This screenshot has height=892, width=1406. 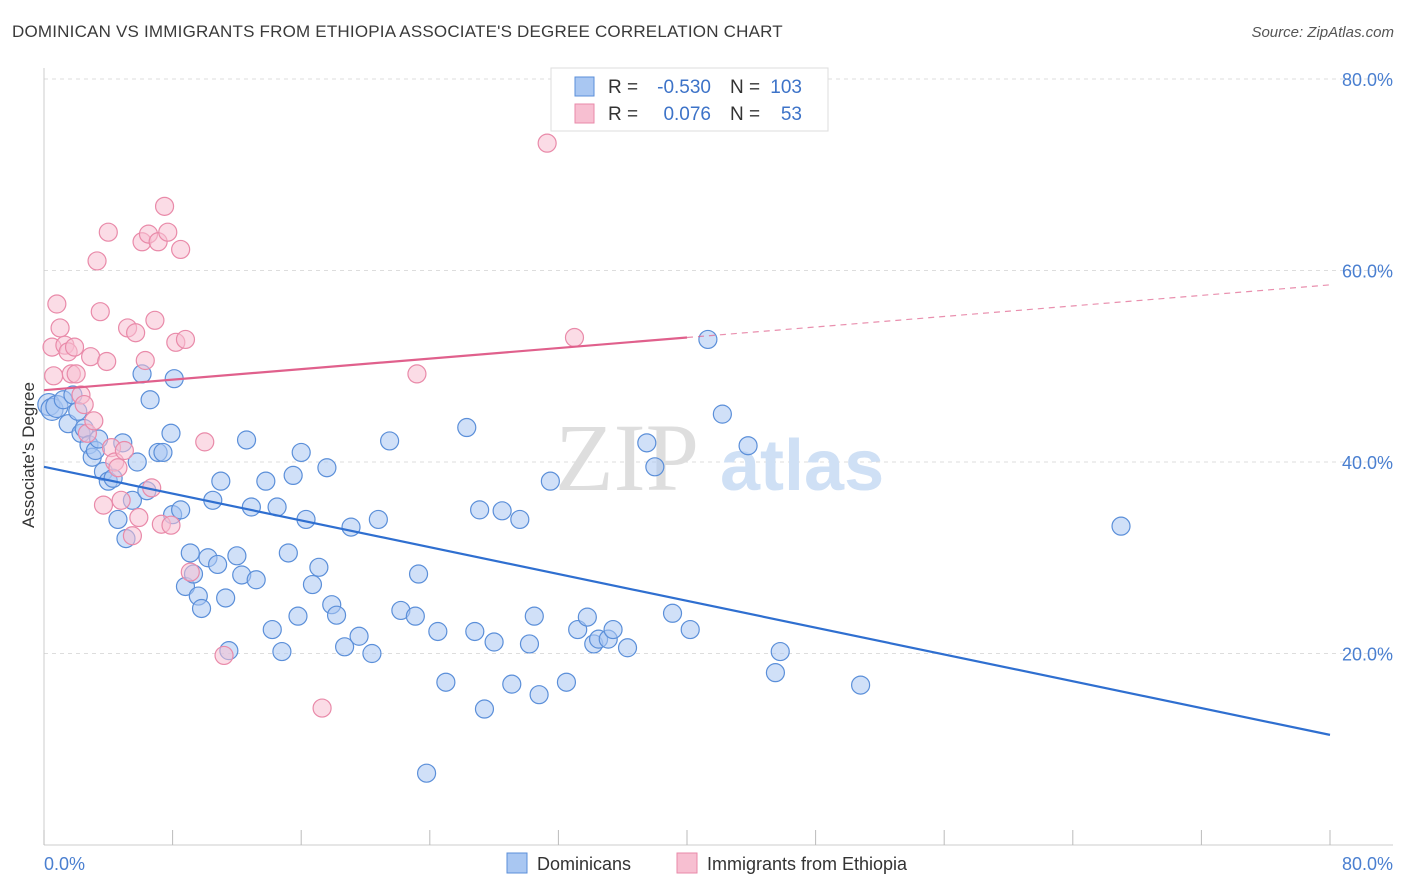 I want to click on legend-r-value-2: 0.076, so click(x=687, y=114).